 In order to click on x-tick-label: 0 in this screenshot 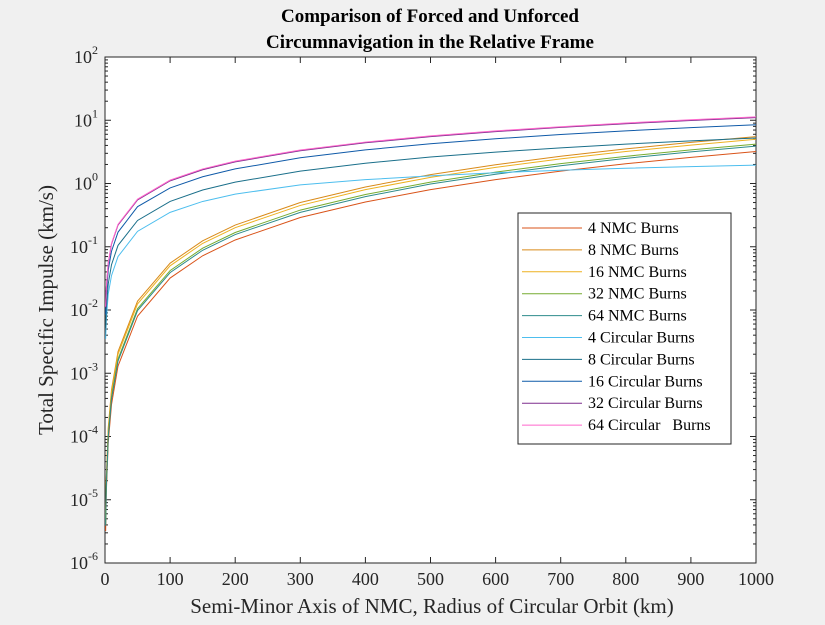, I will do `click(105, 579)`.